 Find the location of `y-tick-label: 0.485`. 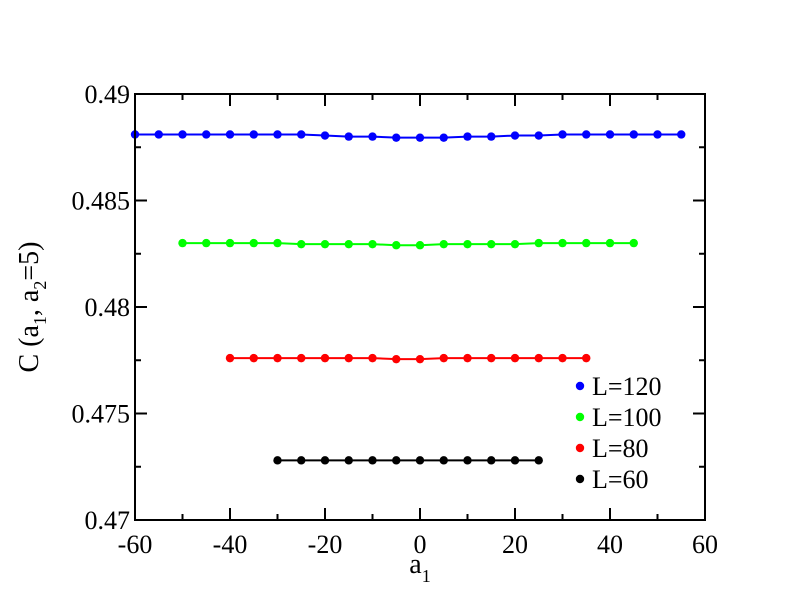

y-tick-label: 0.485 is located at coordinates (101, 201).